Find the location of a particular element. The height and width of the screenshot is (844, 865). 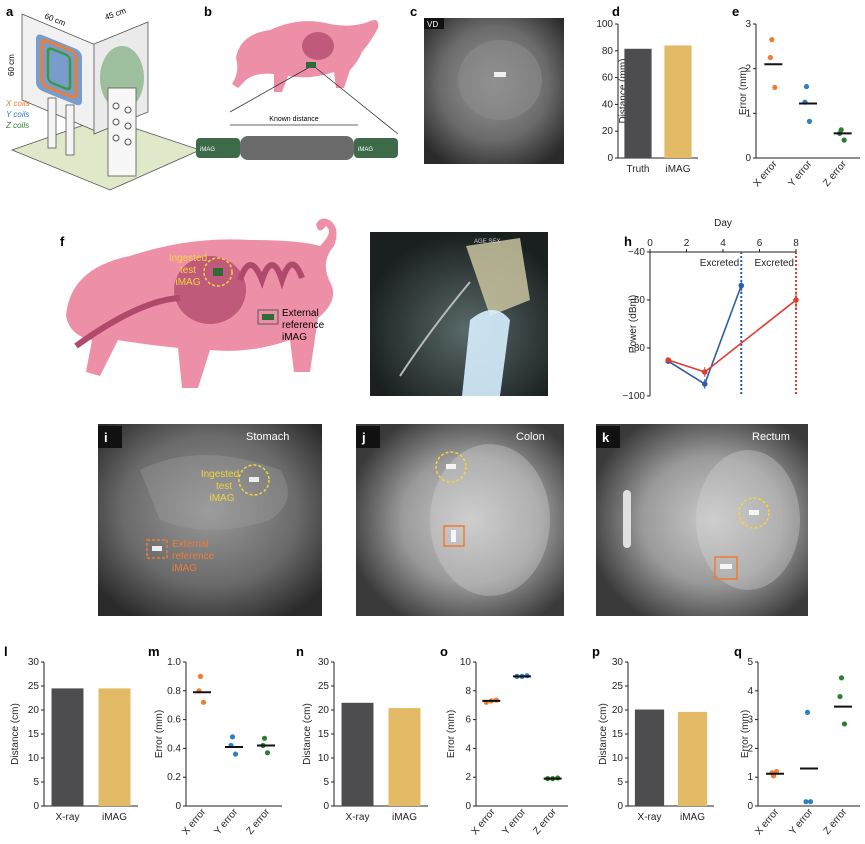

y-tick-label: −80 is located at coordinates (636, 348).